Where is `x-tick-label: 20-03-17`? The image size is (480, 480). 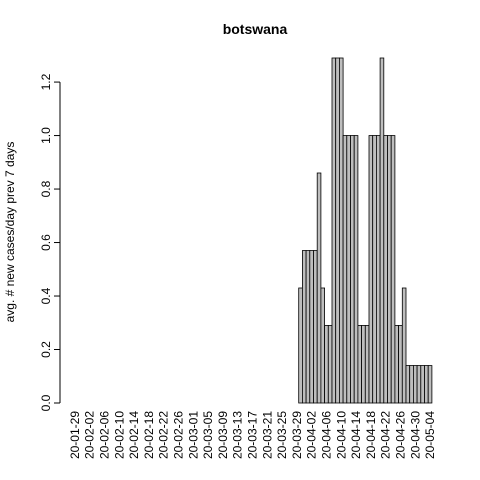
x-tick-label: 20-03-17 is located at coordinates (252, 435).